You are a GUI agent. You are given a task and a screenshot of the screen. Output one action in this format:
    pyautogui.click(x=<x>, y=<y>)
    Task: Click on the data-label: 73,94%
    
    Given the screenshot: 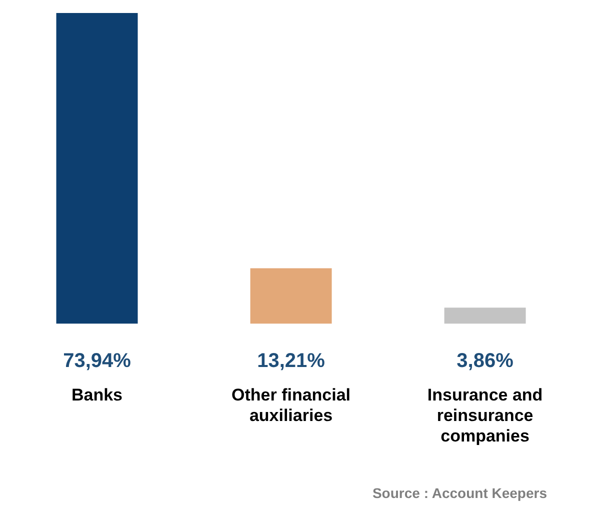 What is the action you would take?
    pyautogui.click(x=97, y=361)
    